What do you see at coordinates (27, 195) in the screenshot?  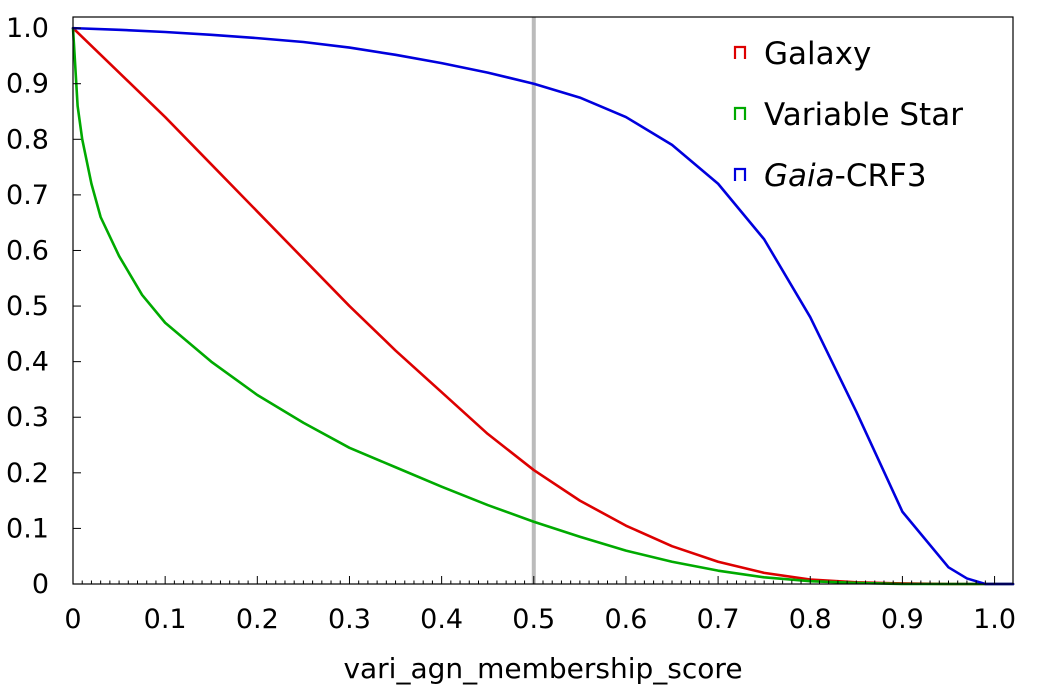 I see `y-tick-label: 0.7` at bounding box center [27, 195].